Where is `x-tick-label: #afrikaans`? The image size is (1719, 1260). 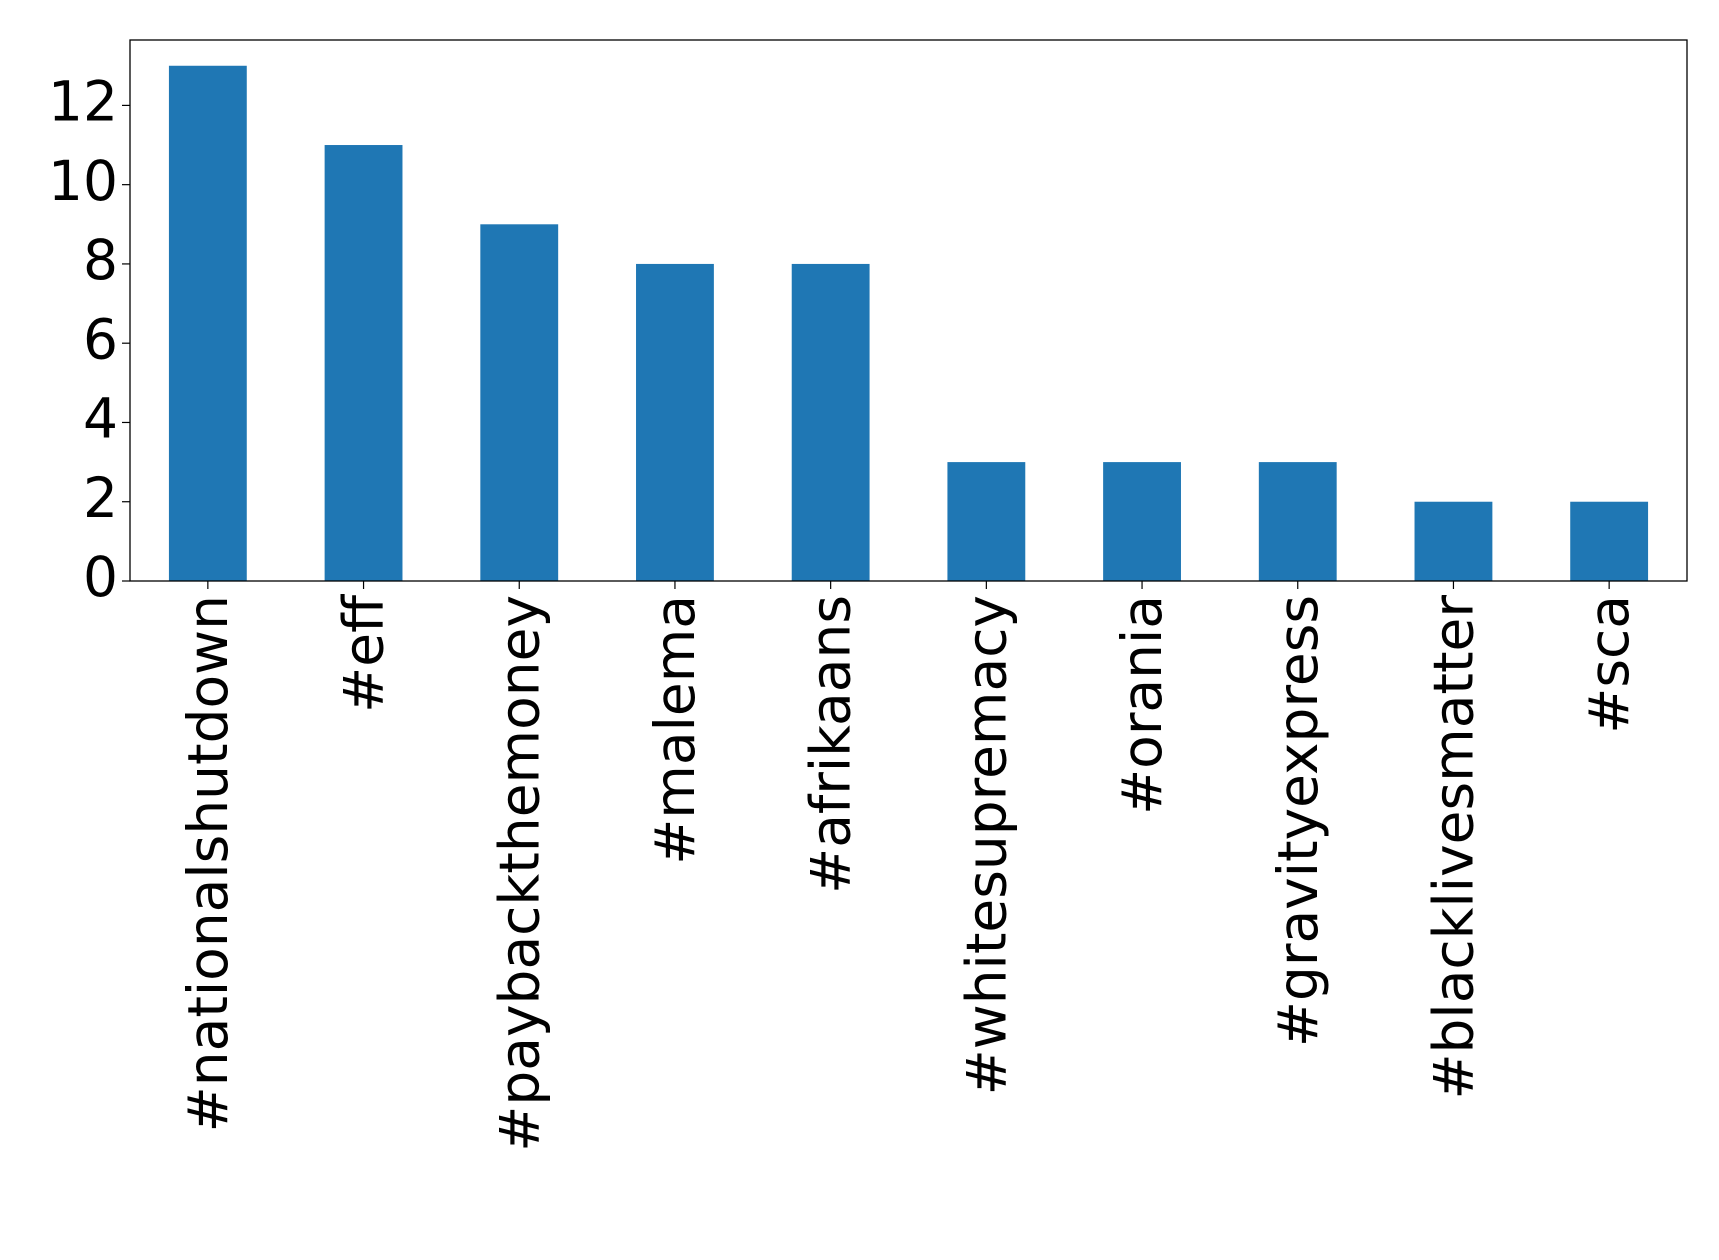
x-tick-label: #afrikaans is located at coordinates (831, 744).